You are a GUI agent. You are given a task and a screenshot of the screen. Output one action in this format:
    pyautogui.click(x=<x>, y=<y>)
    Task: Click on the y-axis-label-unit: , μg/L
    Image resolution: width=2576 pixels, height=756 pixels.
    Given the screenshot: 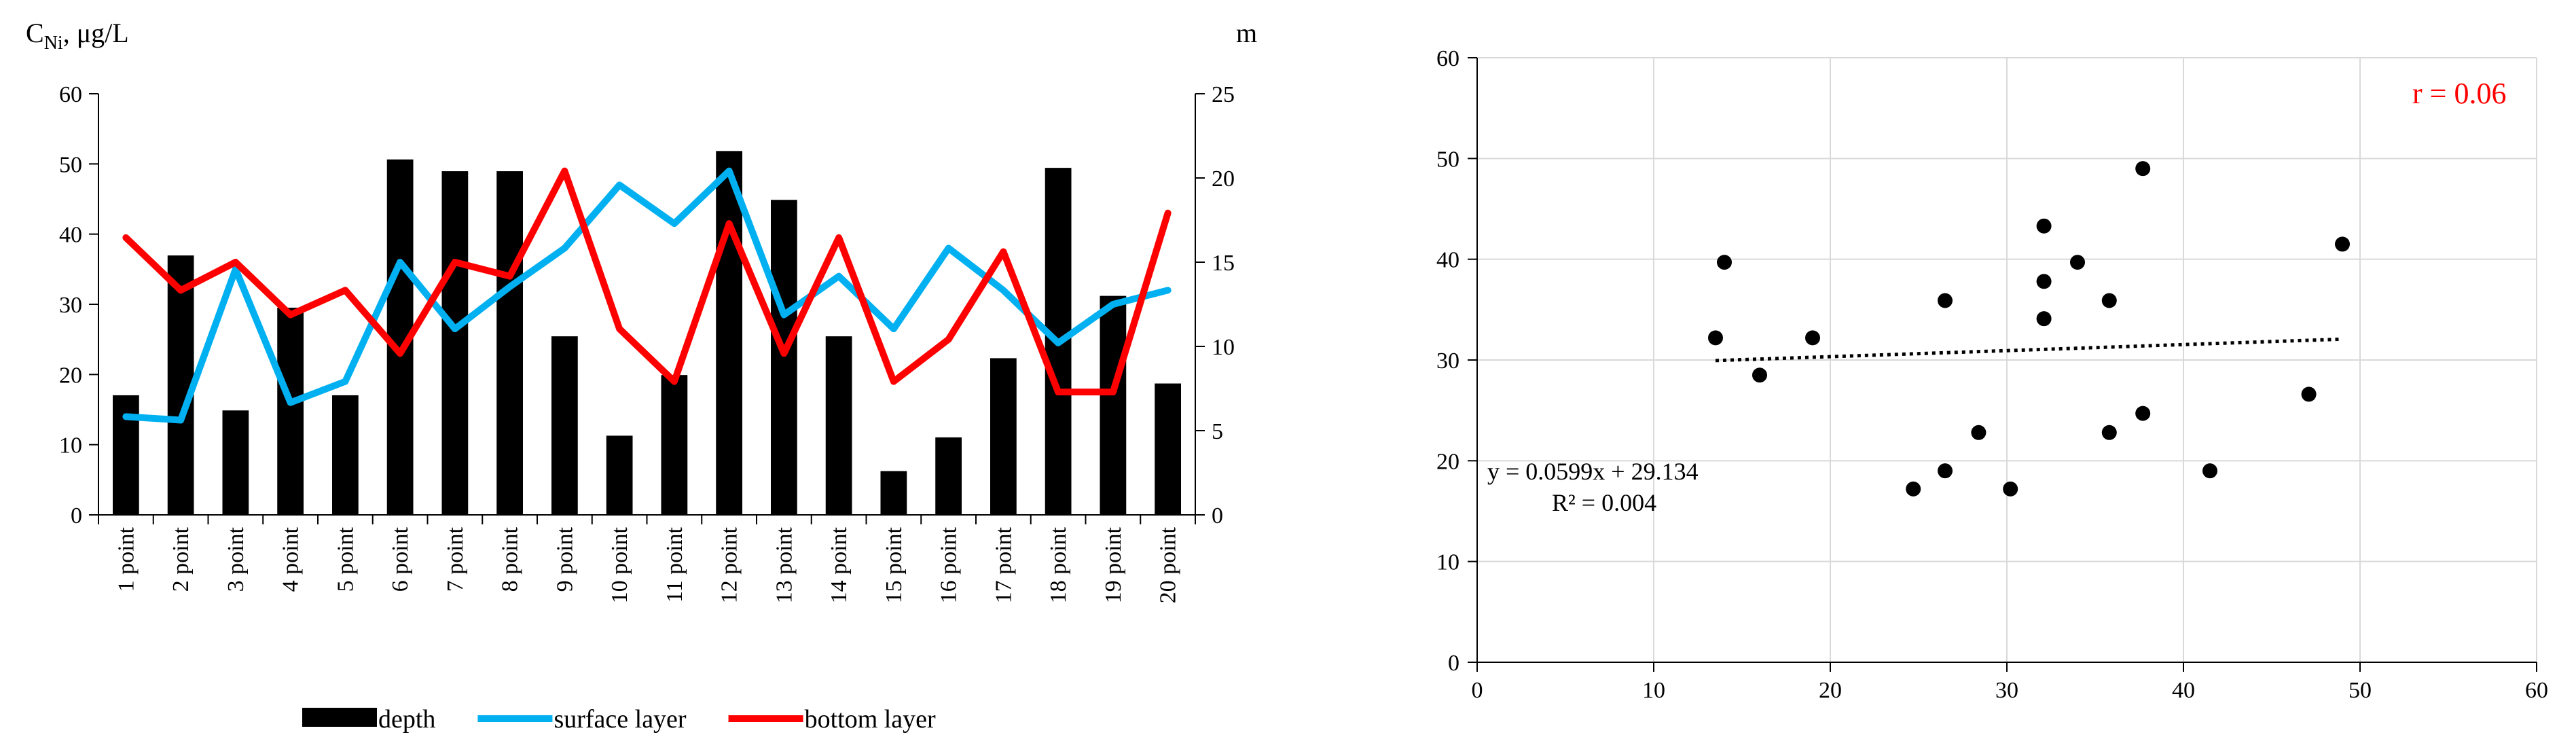 What is the action you would take?
    pyautogui.click(x=96, y=33)
    